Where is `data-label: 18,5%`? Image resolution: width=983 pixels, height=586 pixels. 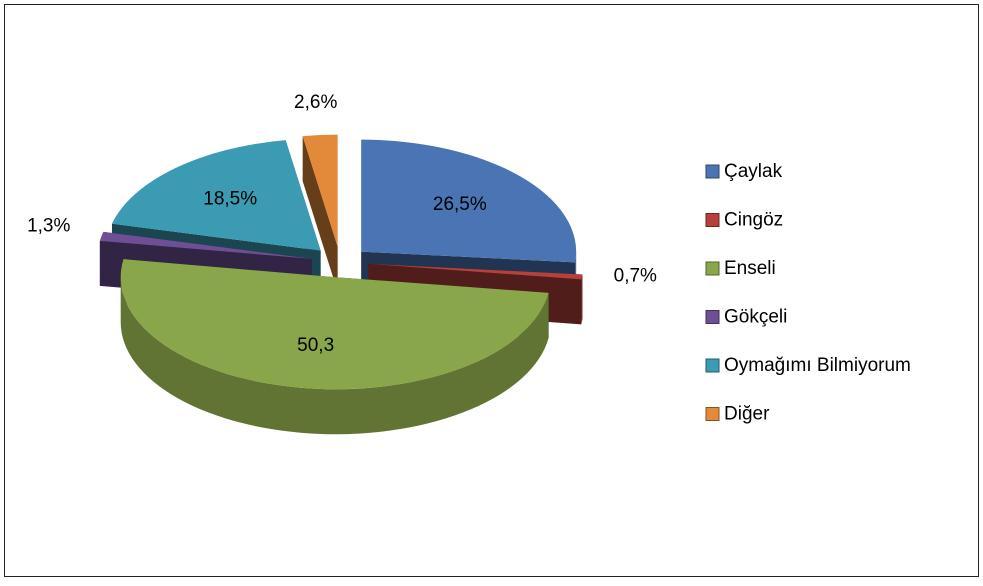
data-label: 18,5% is located at coordinates (230, 199).